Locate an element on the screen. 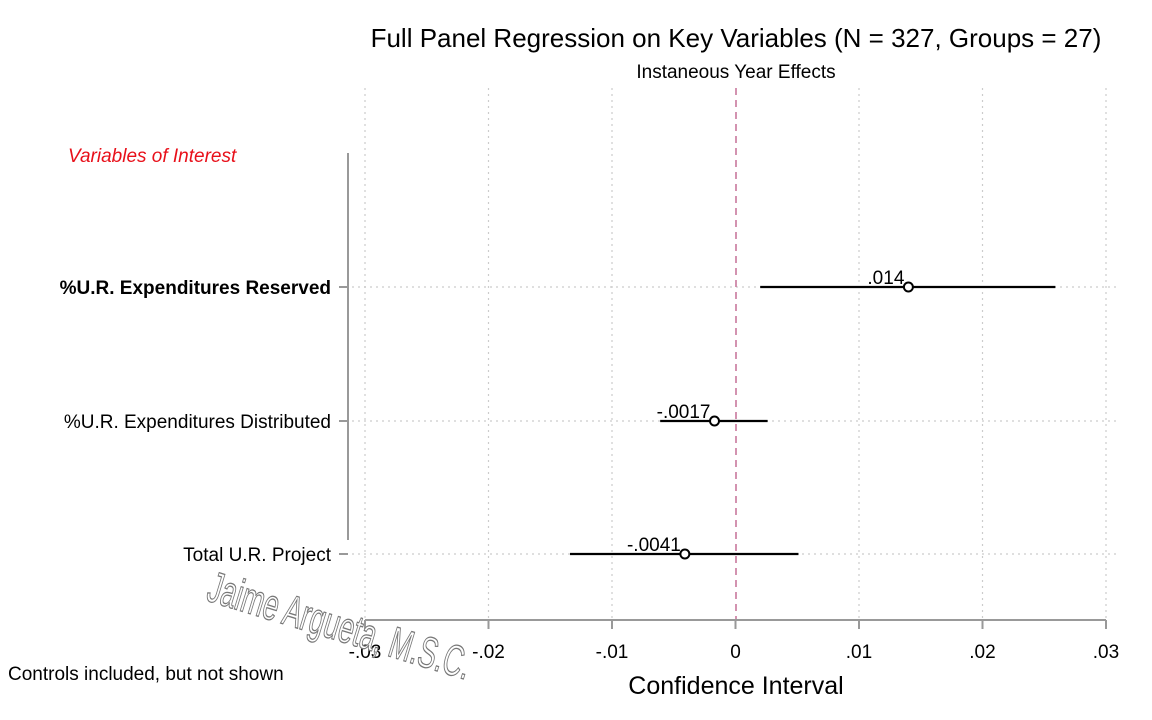 The width and height of the screenshot is (1152, 720). point-estimate-label: -.0041 is located at coordinates (654, 545).